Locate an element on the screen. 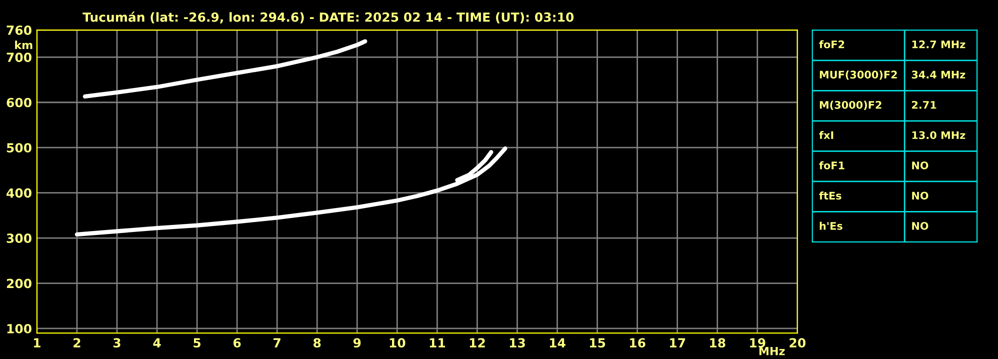 The image size is (998, 359). y-tick-label: 500 is located at coordinates (19, 148).